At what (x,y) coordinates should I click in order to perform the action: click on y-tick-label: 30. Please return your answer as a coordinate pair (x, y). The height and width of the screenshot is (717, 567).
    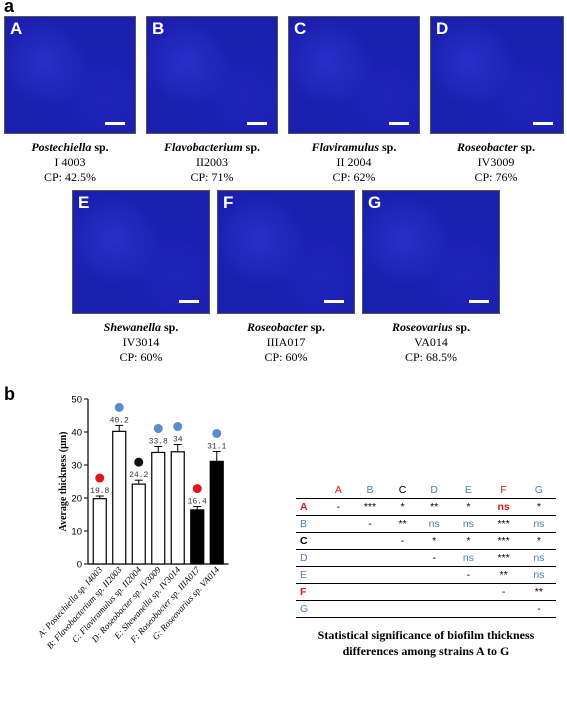
    Looking at the image, I should click on (76, 466).